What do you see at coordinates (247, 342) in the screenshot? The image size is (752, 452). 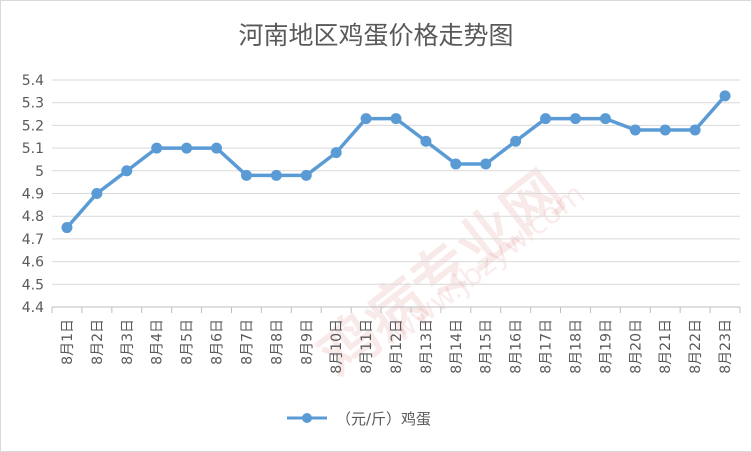 I see `x-tick-label: 8月7日` at bounding box center [247, 342].